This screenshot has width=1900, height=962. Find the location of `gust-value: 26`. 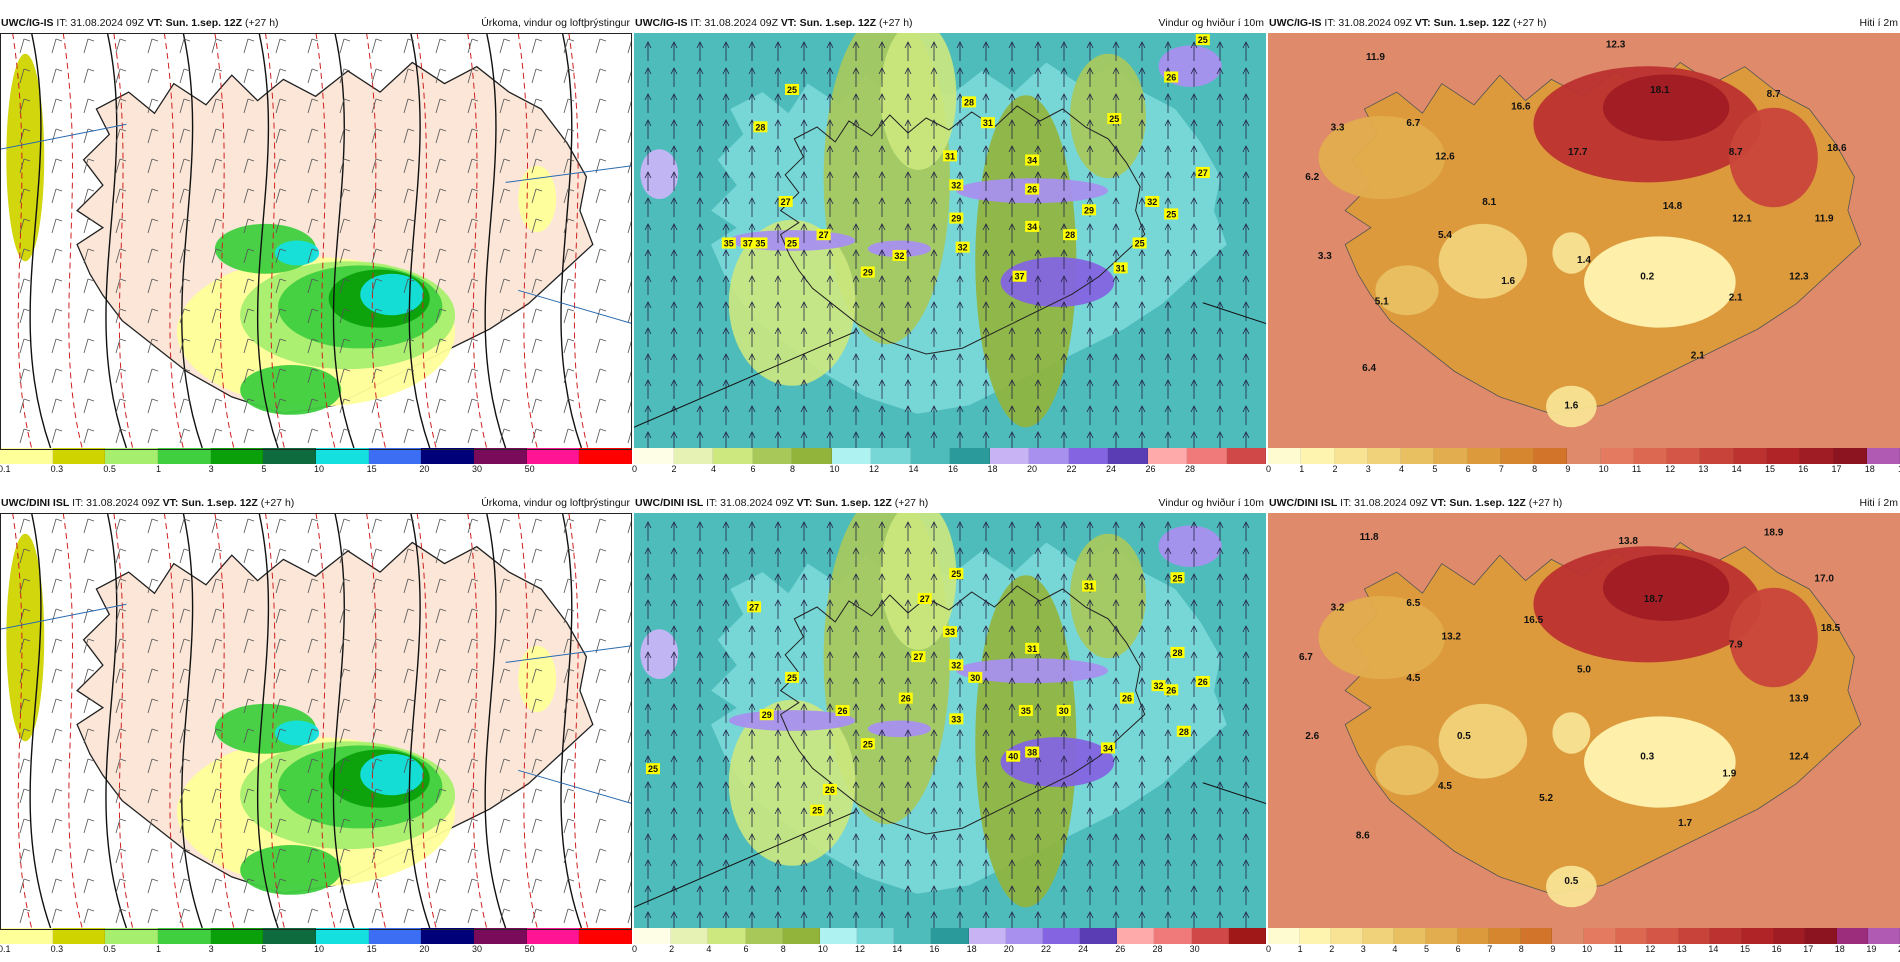

gust-value: 26 is located at coordinates (830, 790).